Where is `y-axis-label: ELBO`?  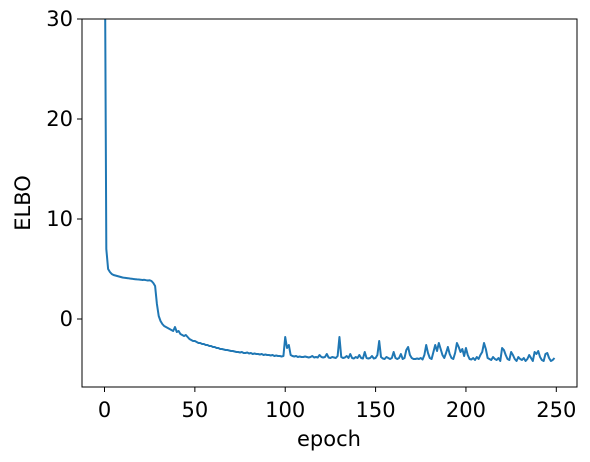
y-axis-label: ELBO is located at coordinates (23, 203).